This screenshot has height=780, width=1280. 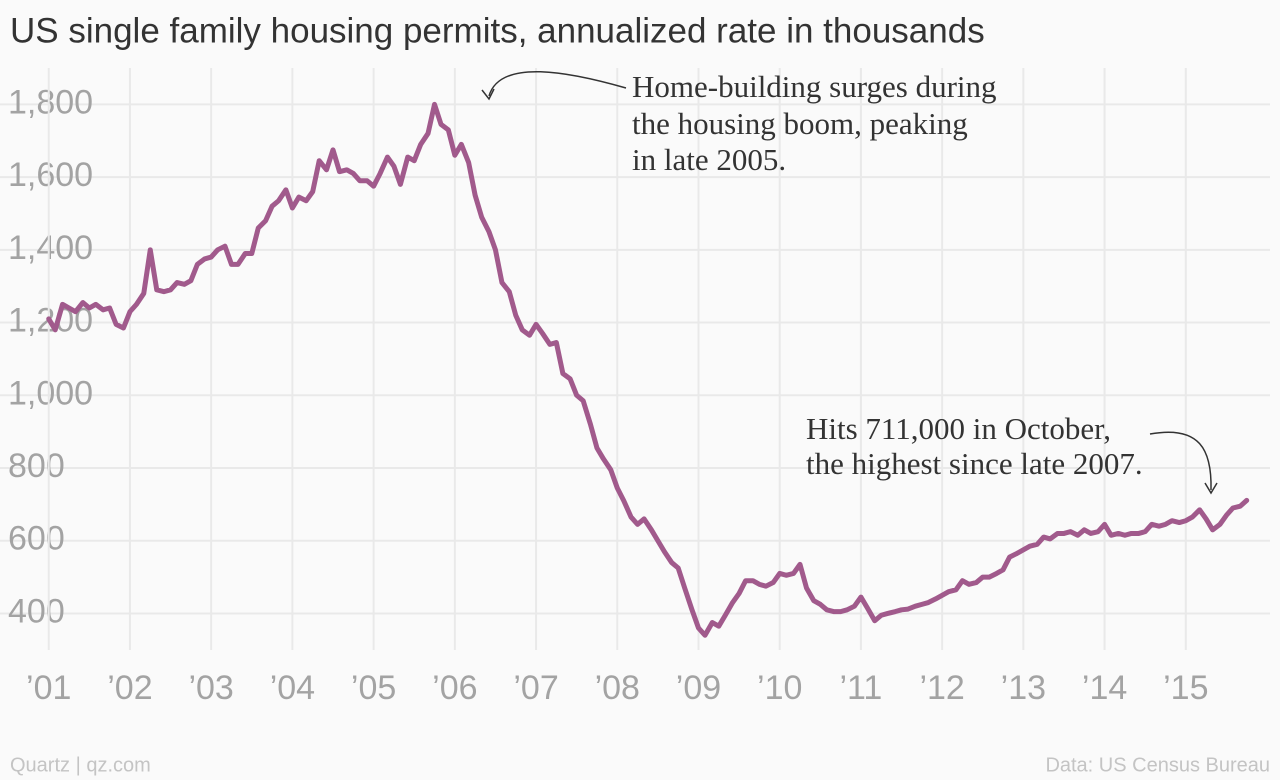 I want to click on x-tick-label: ’08, so click(x=617, y=688).